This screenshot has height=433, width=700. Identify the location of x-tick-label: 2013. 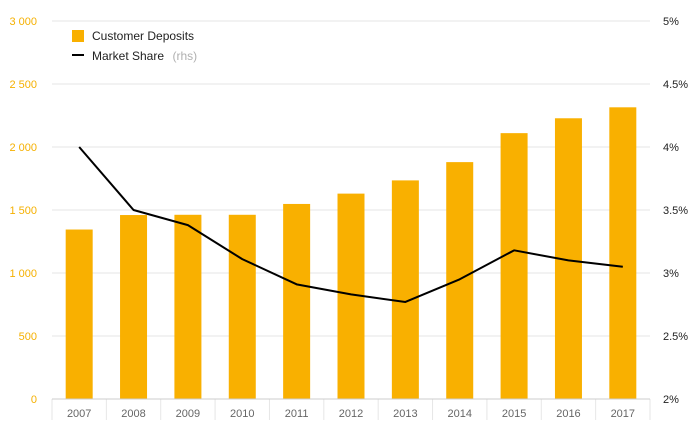
(405, 414).